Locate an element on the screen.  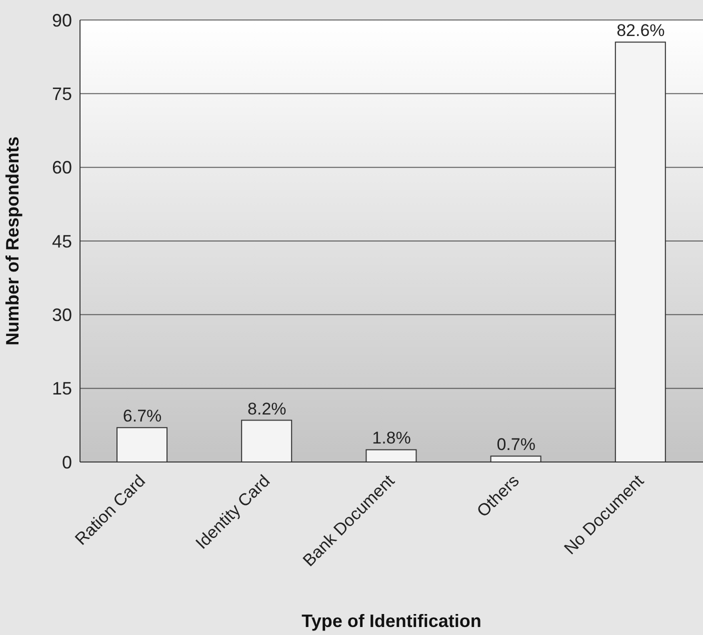
y-axis-title: Number of Respondents is located at coordinates (12, 241).